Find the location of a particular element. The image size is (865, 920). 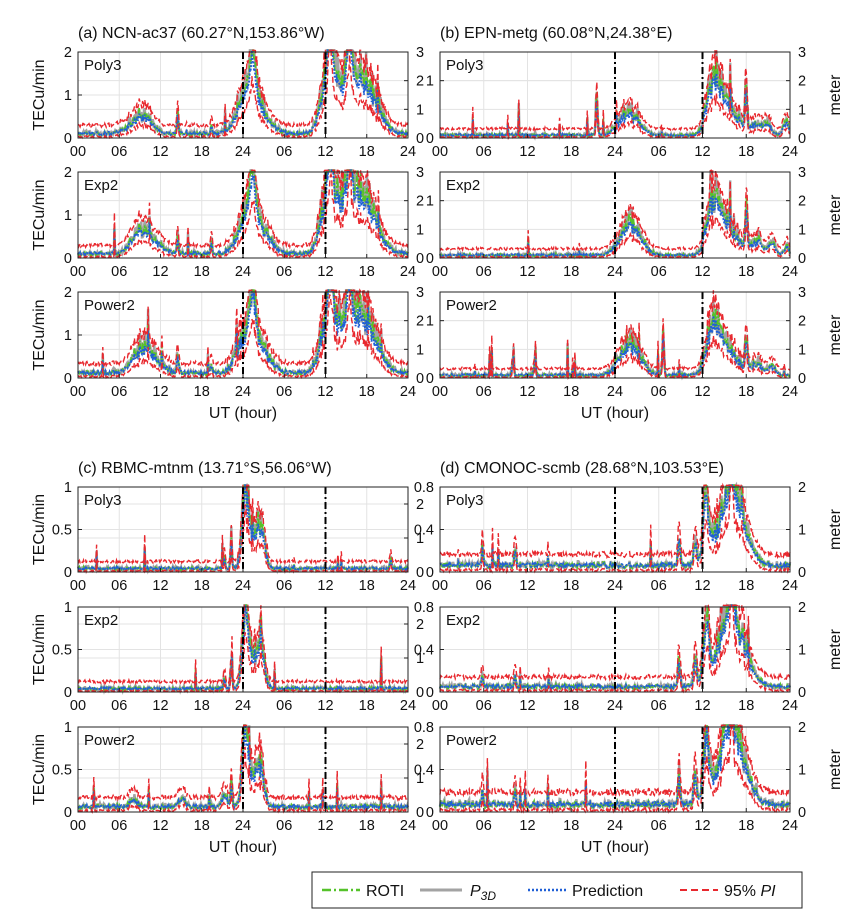

legend-p3d-label: P3D is located at coordinates (483, 893).